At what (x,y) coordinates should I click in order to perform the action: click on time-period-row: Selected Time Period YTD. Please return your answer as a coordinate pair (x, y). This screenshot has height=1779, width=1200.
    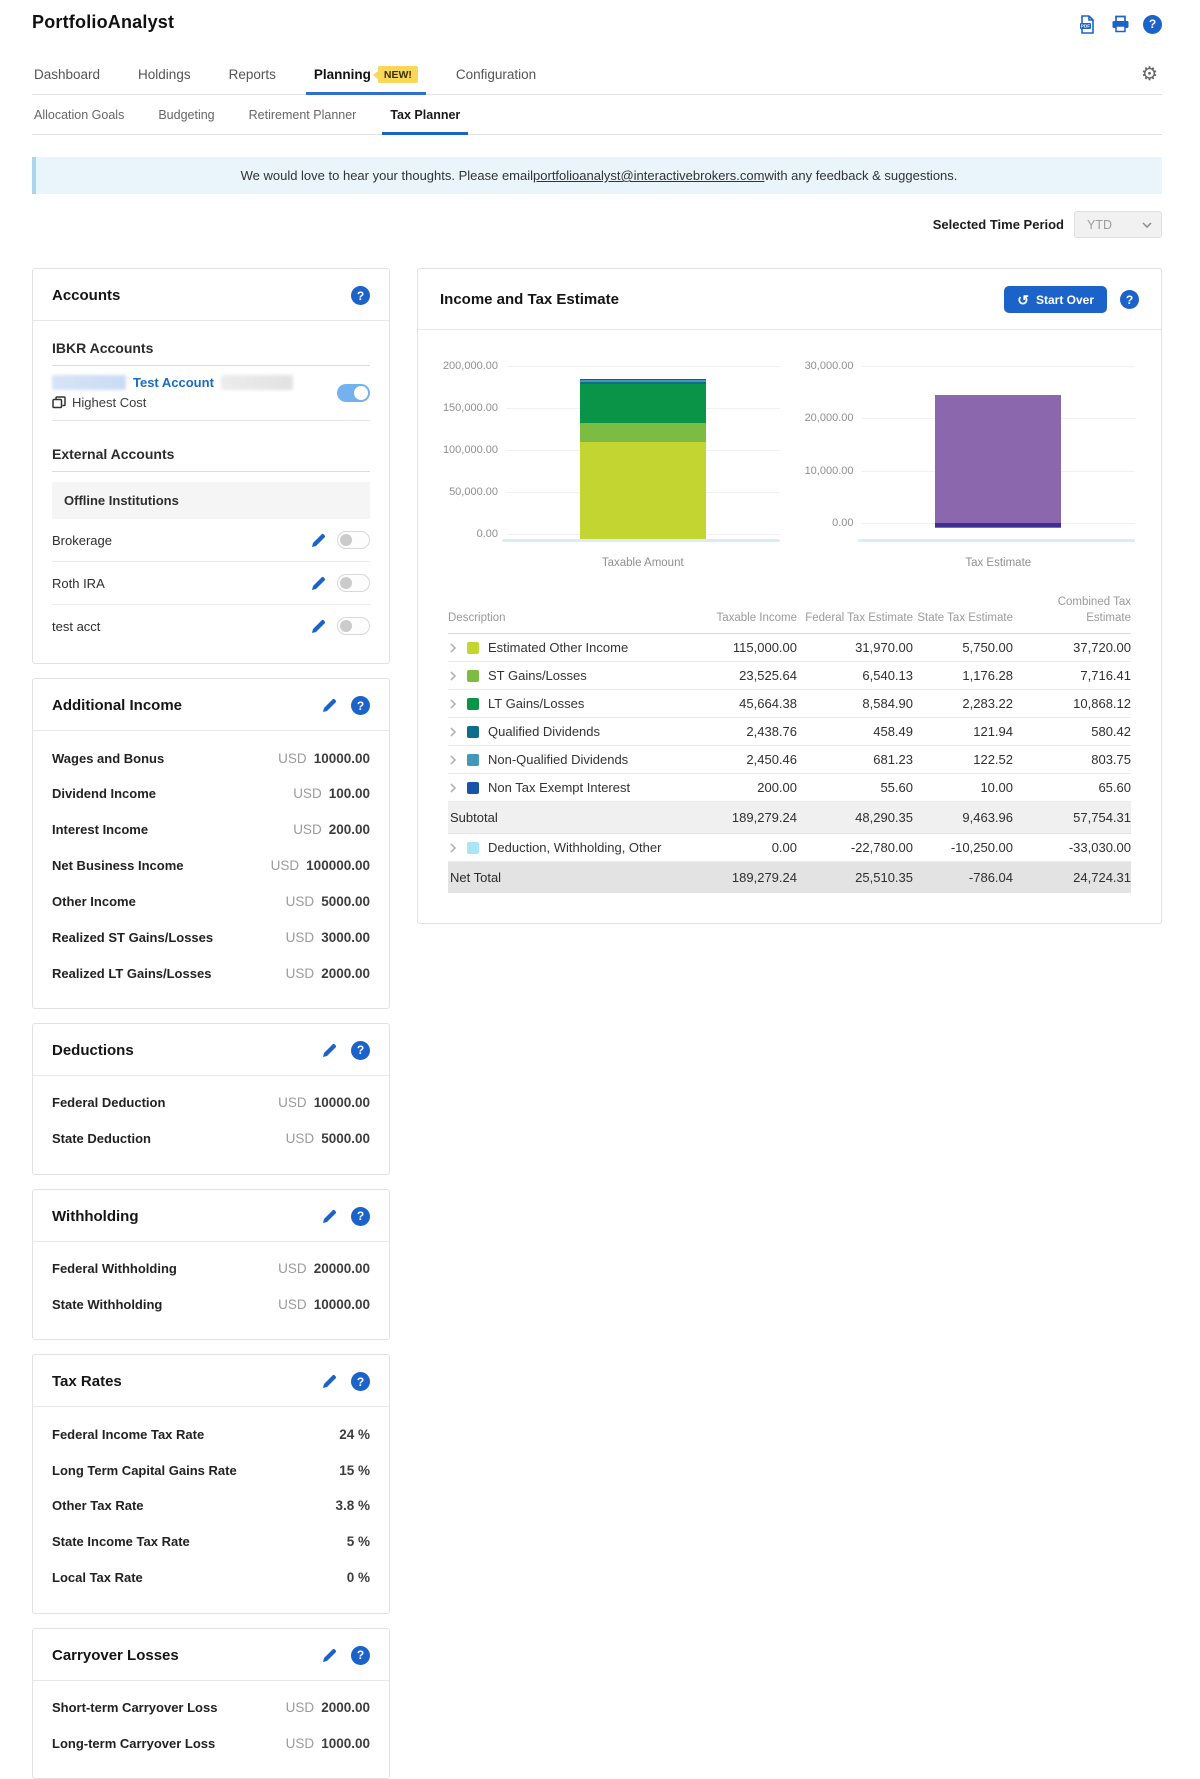
    Looking at the image, I should click on (597, 224).